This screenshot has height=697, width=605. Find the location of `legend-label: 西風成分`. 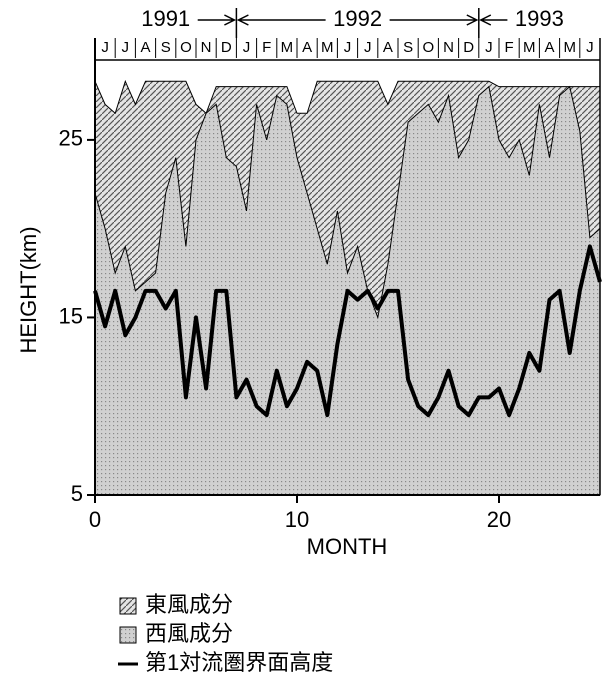

legend-label: 西風成分 is located at coordinates (189, 633).